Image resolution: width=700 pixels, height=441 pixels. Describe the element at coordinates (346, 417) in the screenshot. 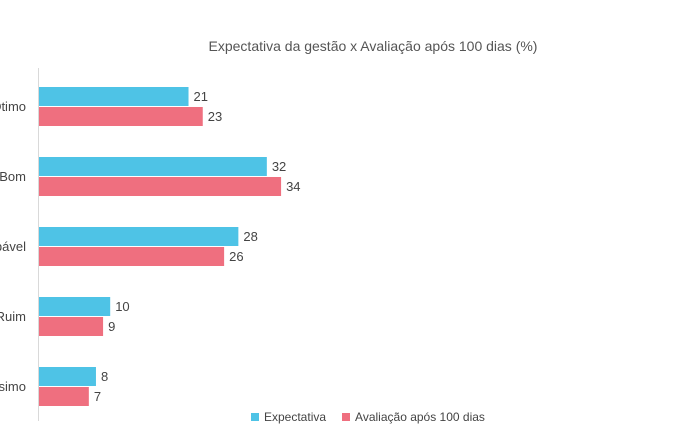

I see `legend-swatch-avaliacao` at that location.